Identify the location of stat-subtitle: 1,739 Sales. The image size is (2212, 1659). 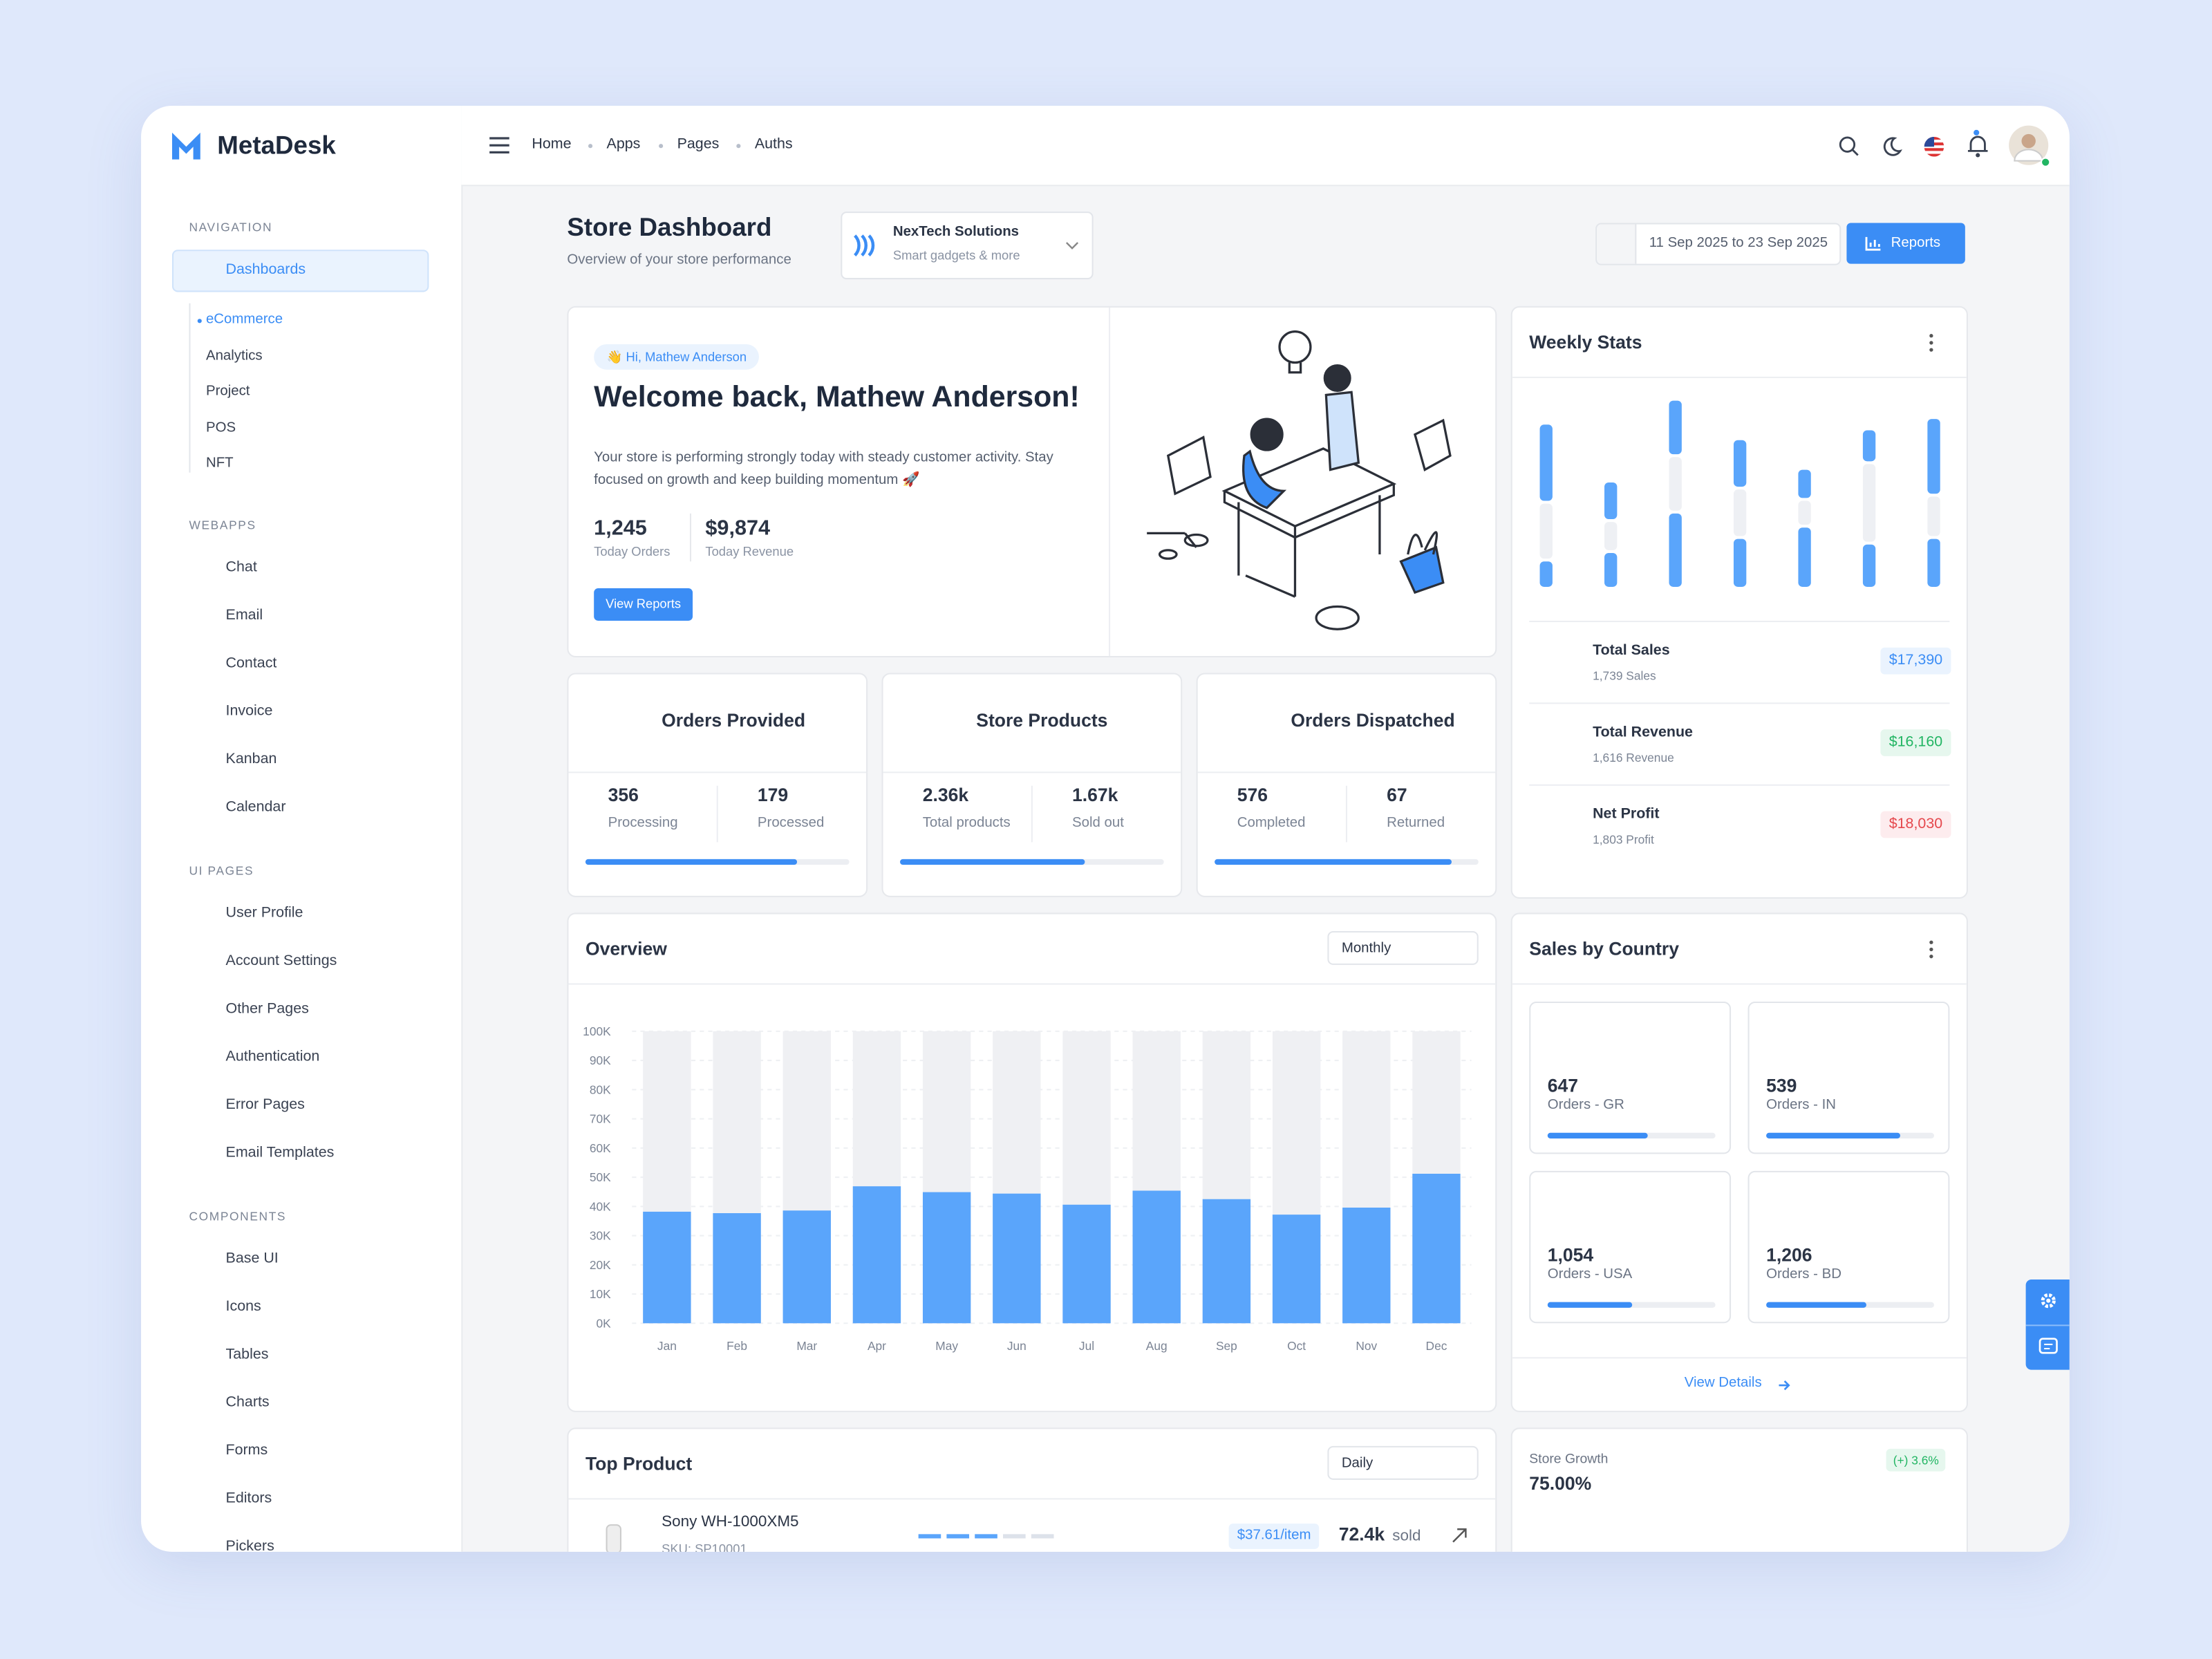
(1624, 675).